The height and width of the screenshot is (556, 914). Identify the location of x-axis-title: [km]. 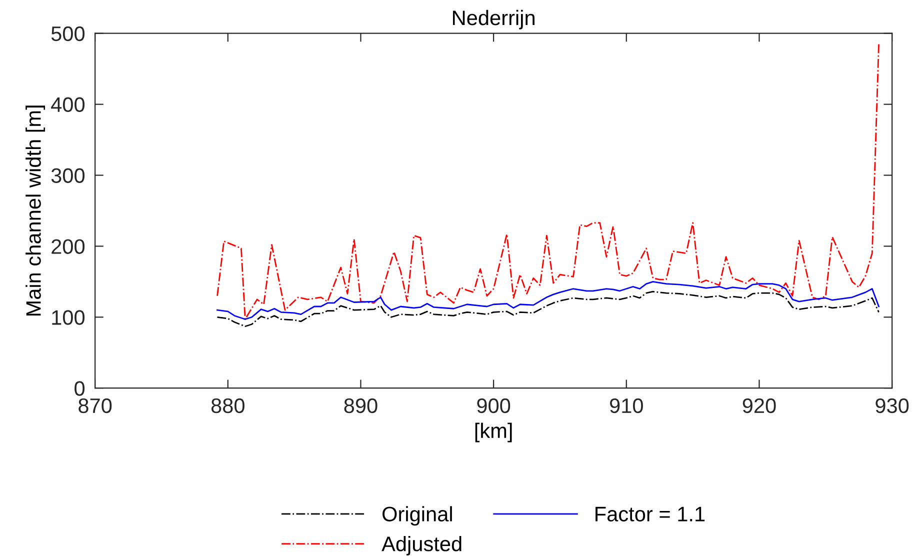
(493, 432).